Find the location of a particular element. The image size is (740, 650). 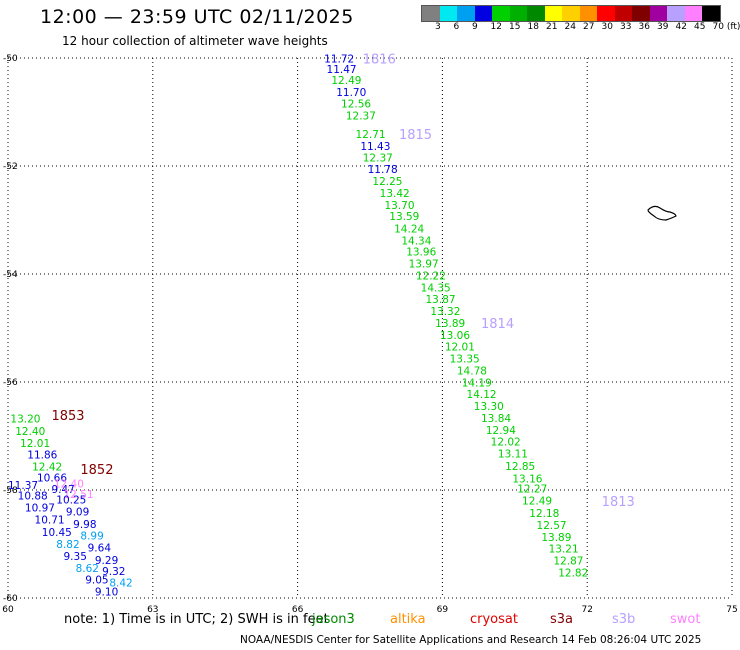

wave-height-label: 13.87 is located at coordinates (441, 300).